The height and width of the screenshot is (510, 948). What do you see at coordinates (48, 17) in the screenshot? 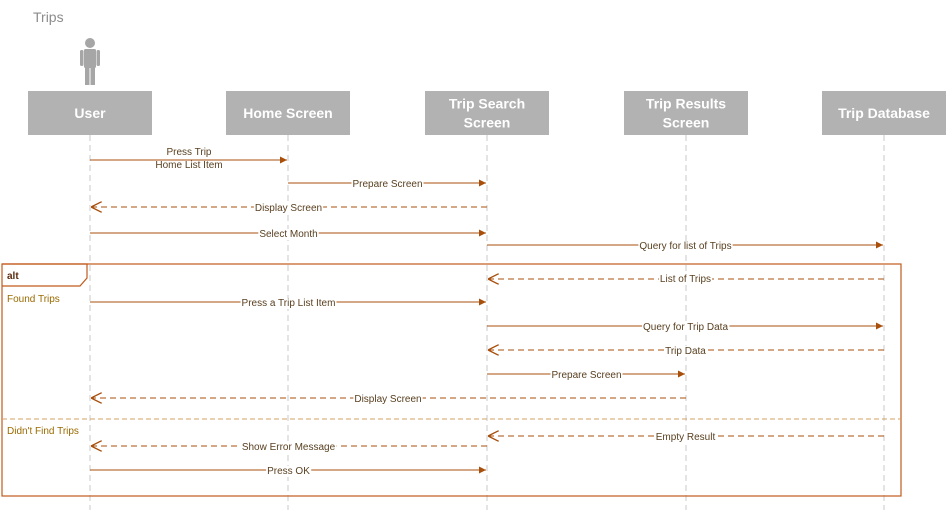
I see `diagram-title: Trips` at bounding box center [48, 17].